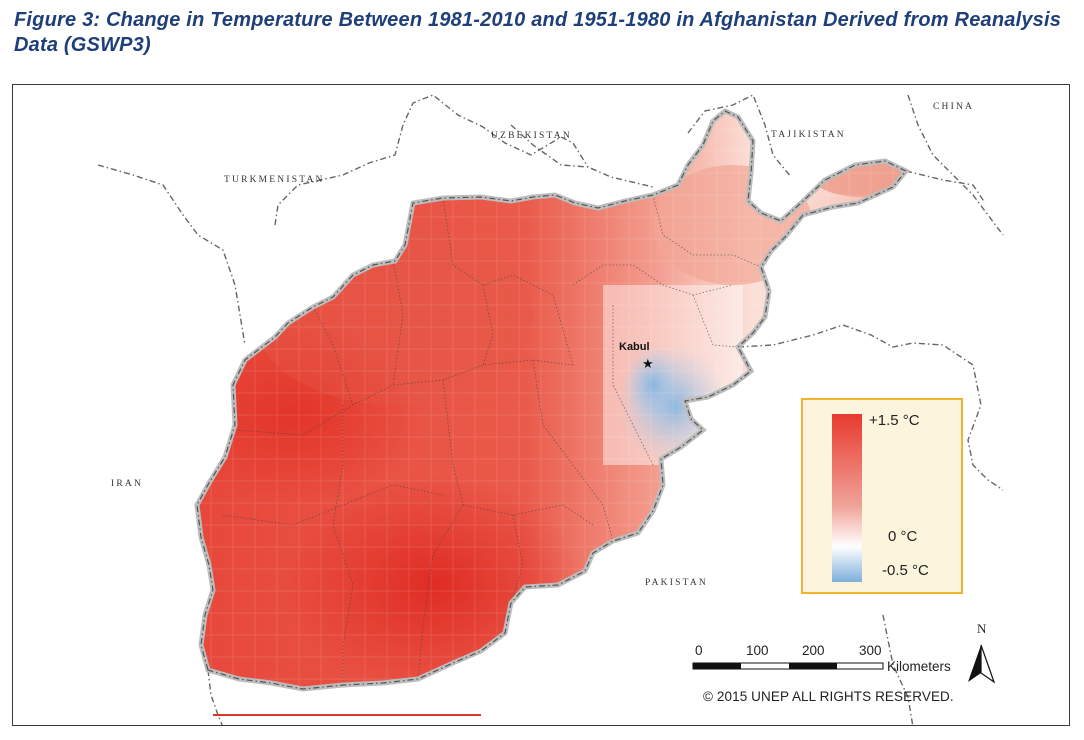  Describe the element at coordinates (945, 187) in the screenshot. I see `china-border-south` at that location.